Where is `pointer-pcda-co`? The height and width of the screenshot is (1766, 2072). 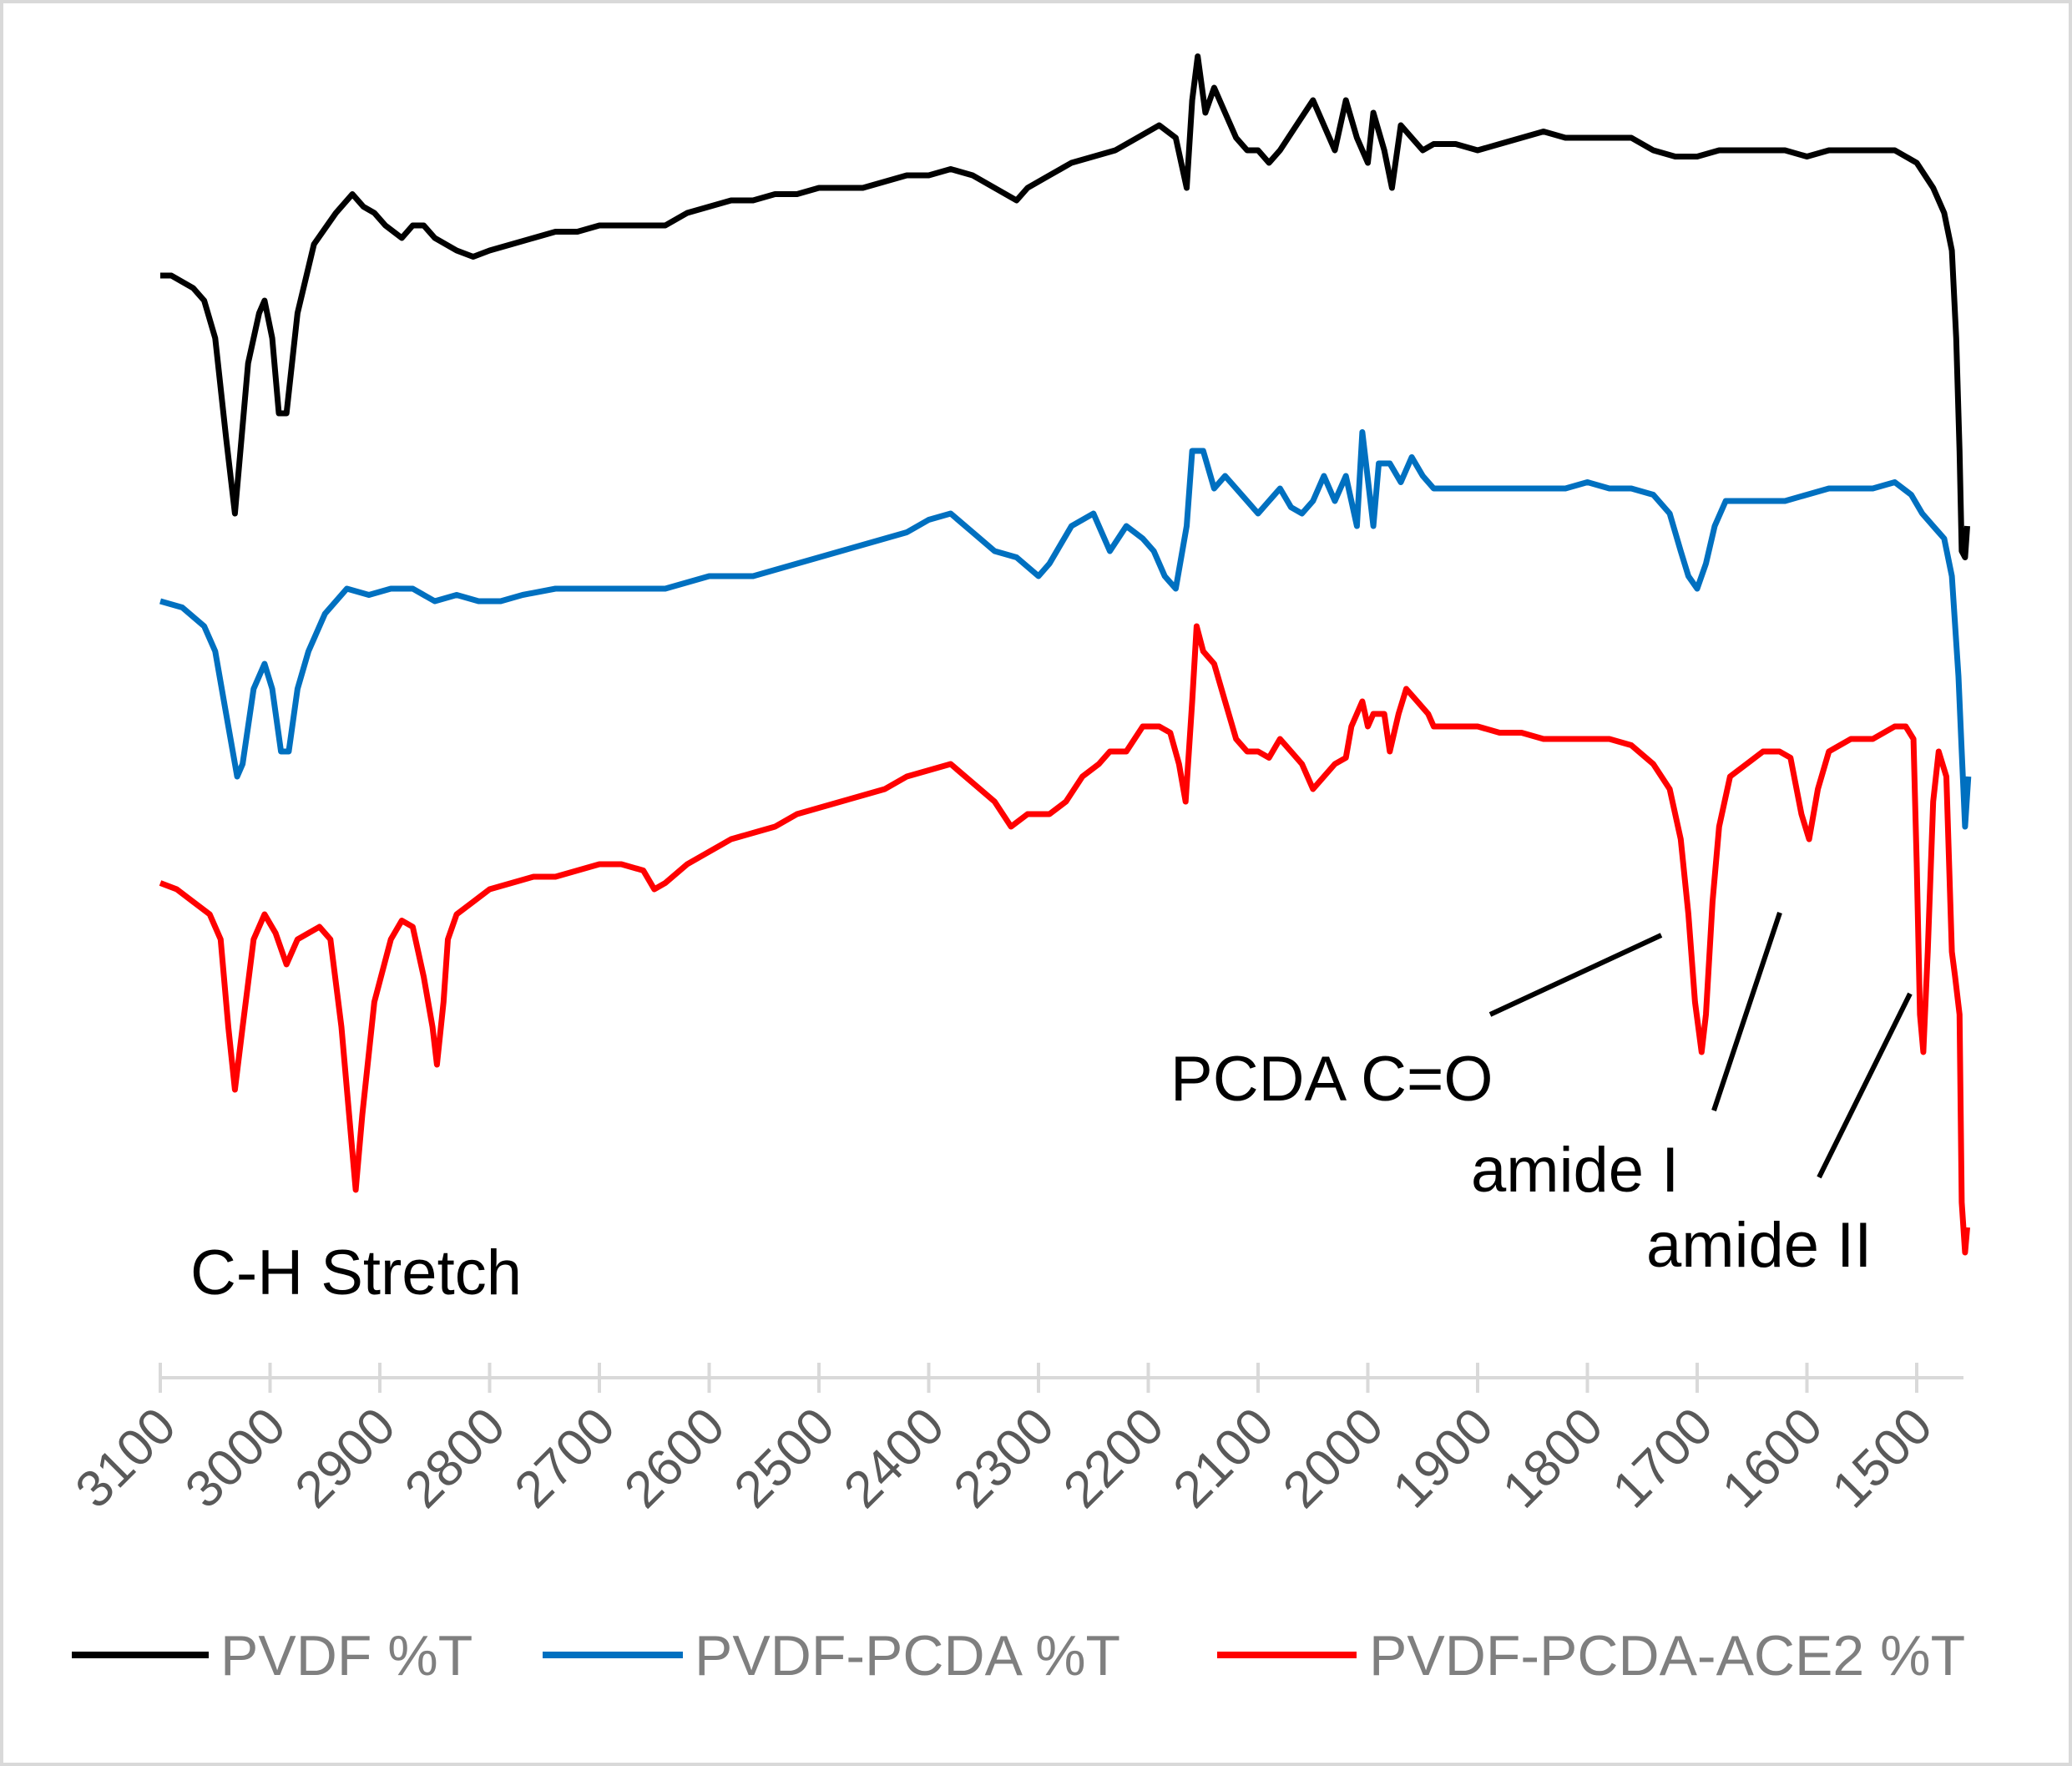
pointer-pcda-co is located at coordinates (1575, 975).